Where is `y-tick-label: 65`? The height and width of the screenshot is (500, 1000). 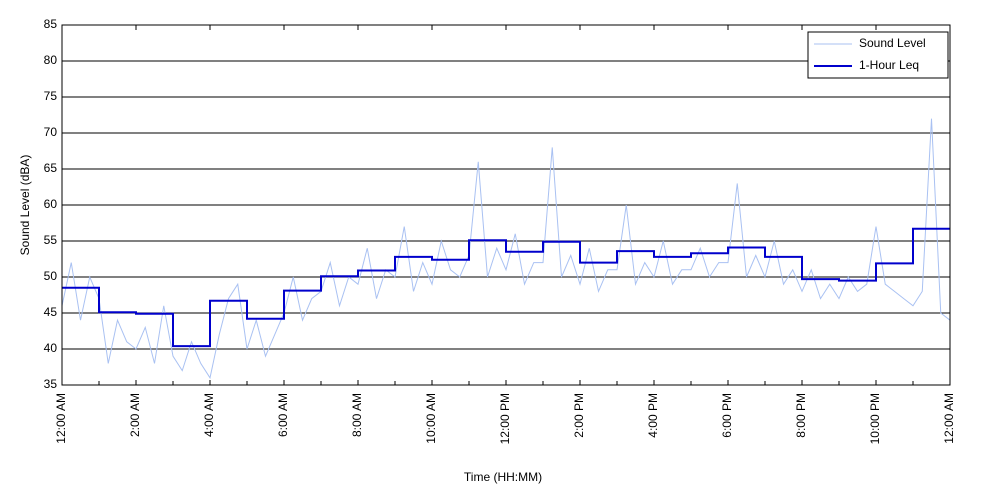
y-tick-label: 65 is located at coordinates (51, 168).